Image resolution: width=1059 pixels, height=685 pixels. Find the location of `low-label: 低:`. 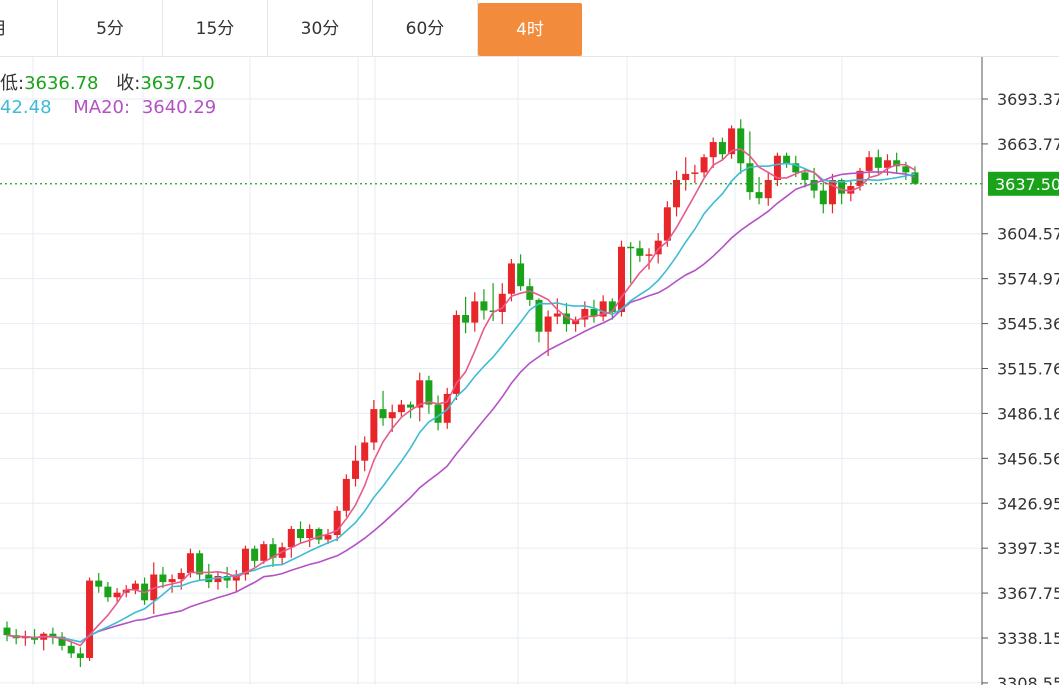

low-label: 低: is located at coordinates (12, 83).